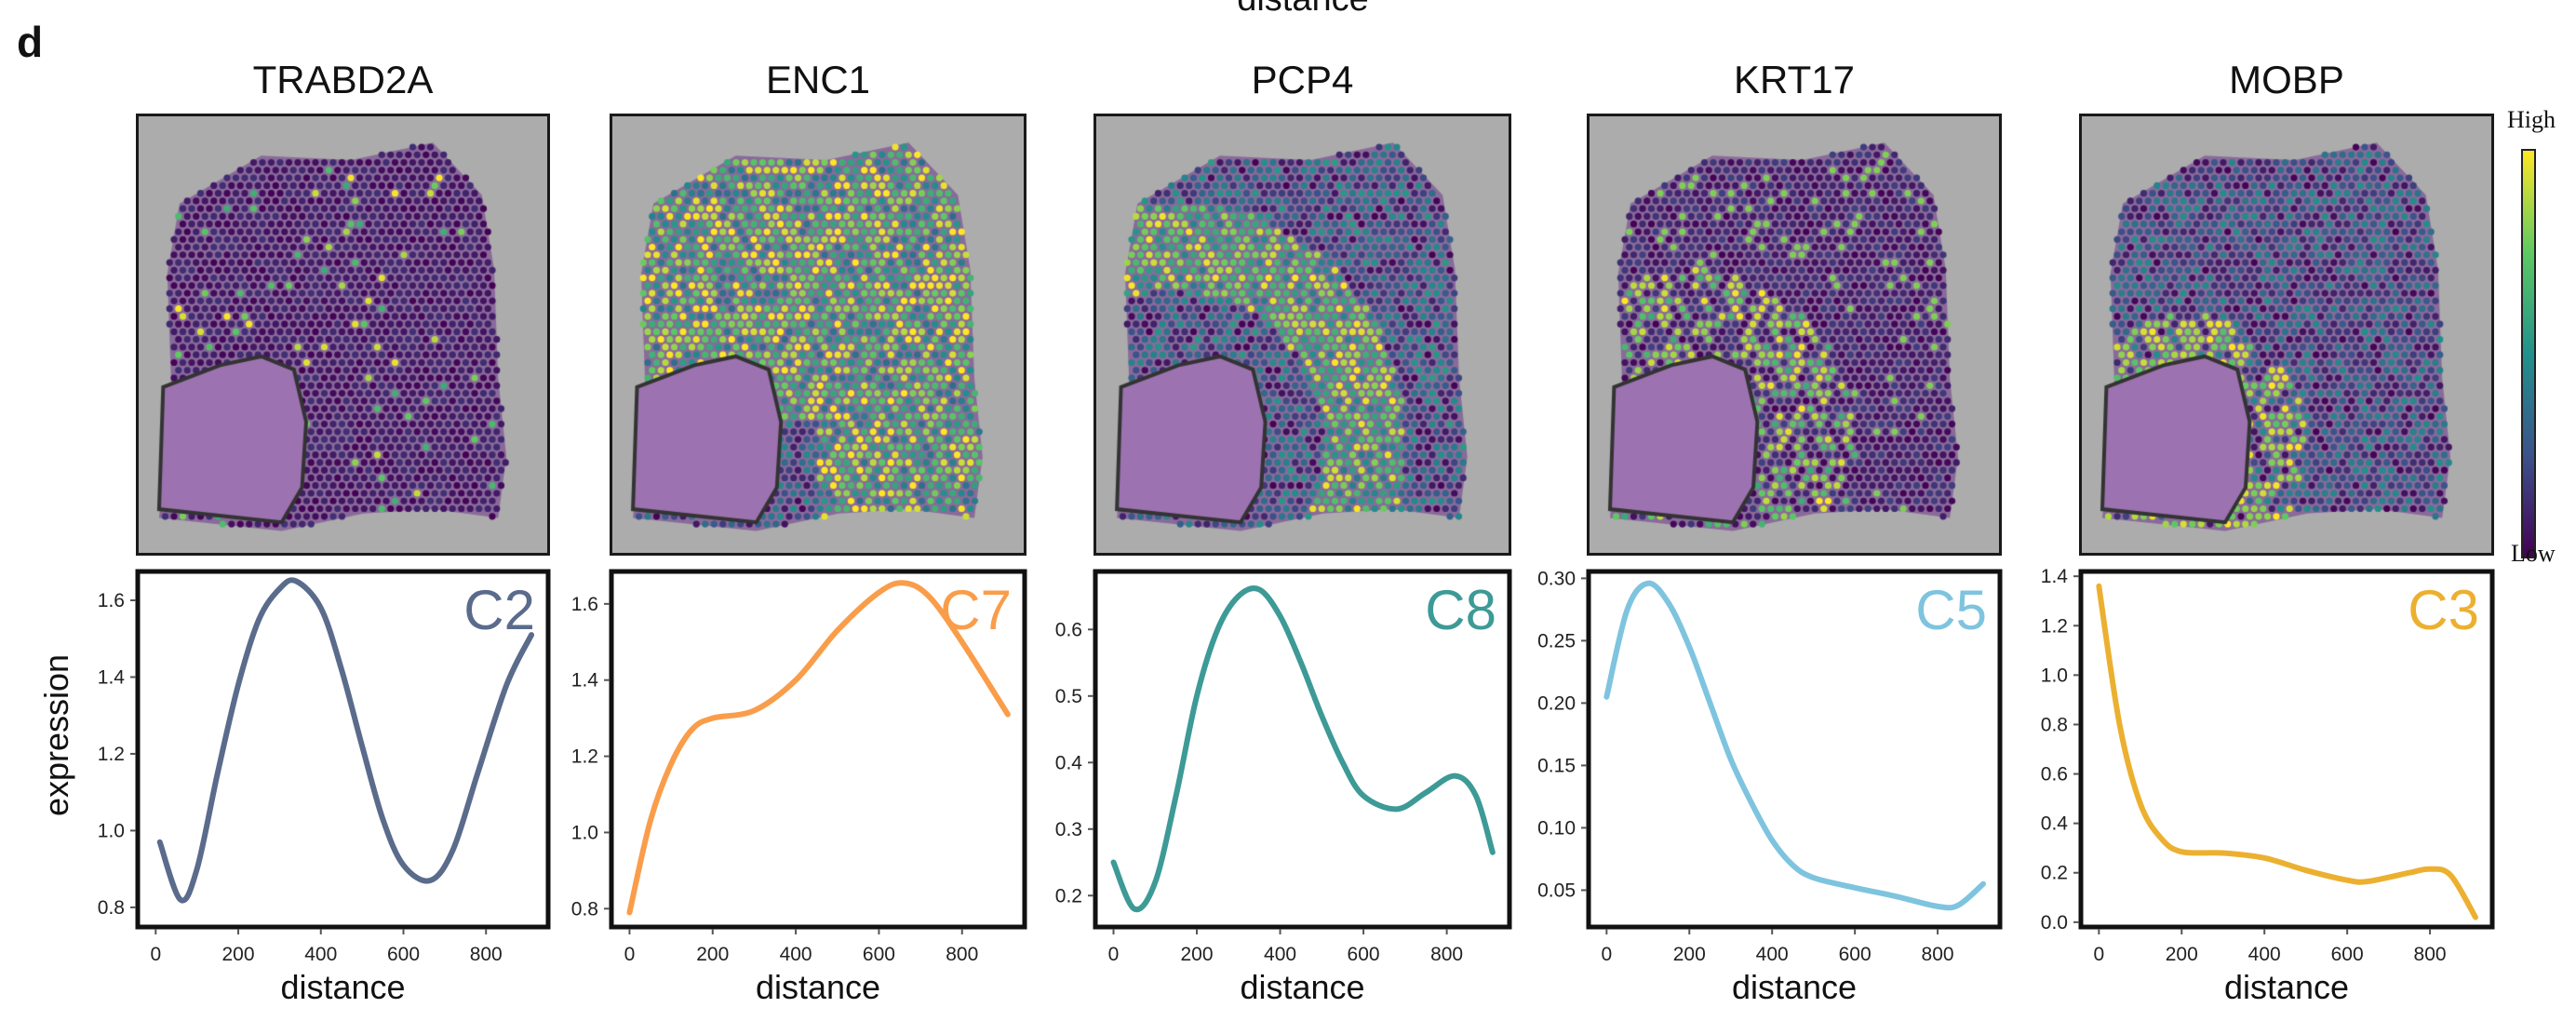 Image resolution: width=2576 pixels, height=1021 pixels. What do you see at coordinates (976, 610) in the screenshot?
I see `cluster-label: C7` at bounding box center [976, 610].